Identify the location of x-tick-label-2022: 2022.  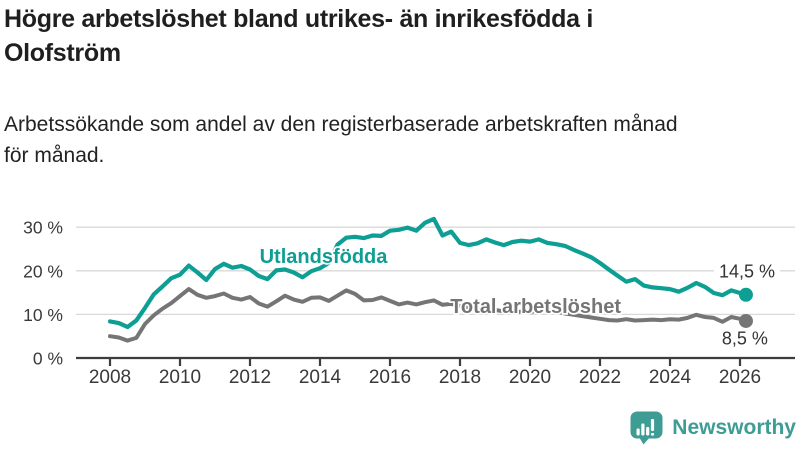
(600, 377).